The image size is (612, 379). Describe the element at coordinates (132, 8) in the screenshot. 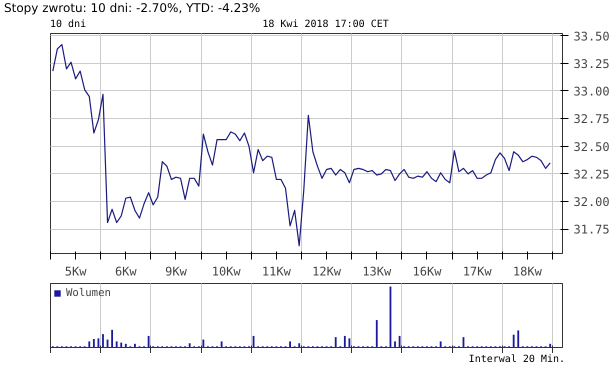

I see `text: Stopy zwrotu: 10 dni: -2.70%, YTD: -4.23%` at that location.